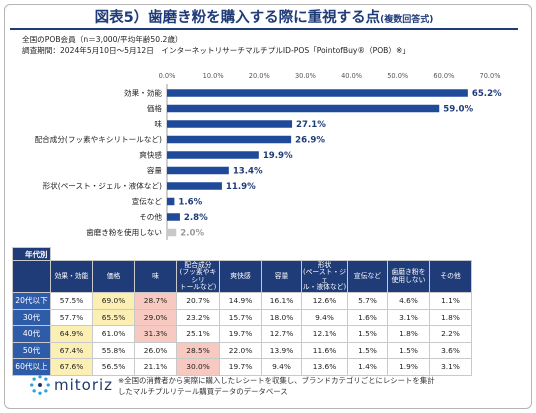 The height and width of the screenshot is (413, 536). I want to click on x-tick-label: 20.0%, so click(259, 76).